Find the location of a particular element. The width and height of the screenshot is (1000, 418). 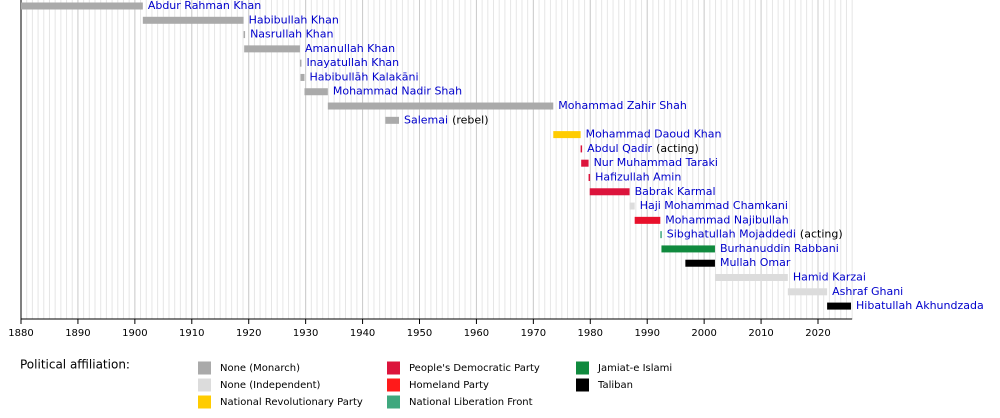

ruler-name: Abdul Qadir is located at coordinates (619, 148).